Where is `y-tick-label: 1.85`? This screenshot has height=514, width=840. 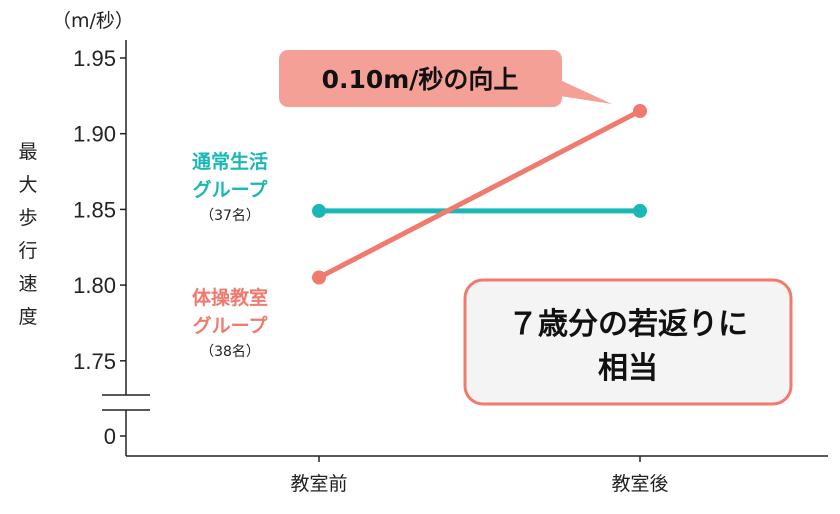
y-tick-label: 1.85 is located at coordinates (94, 209).